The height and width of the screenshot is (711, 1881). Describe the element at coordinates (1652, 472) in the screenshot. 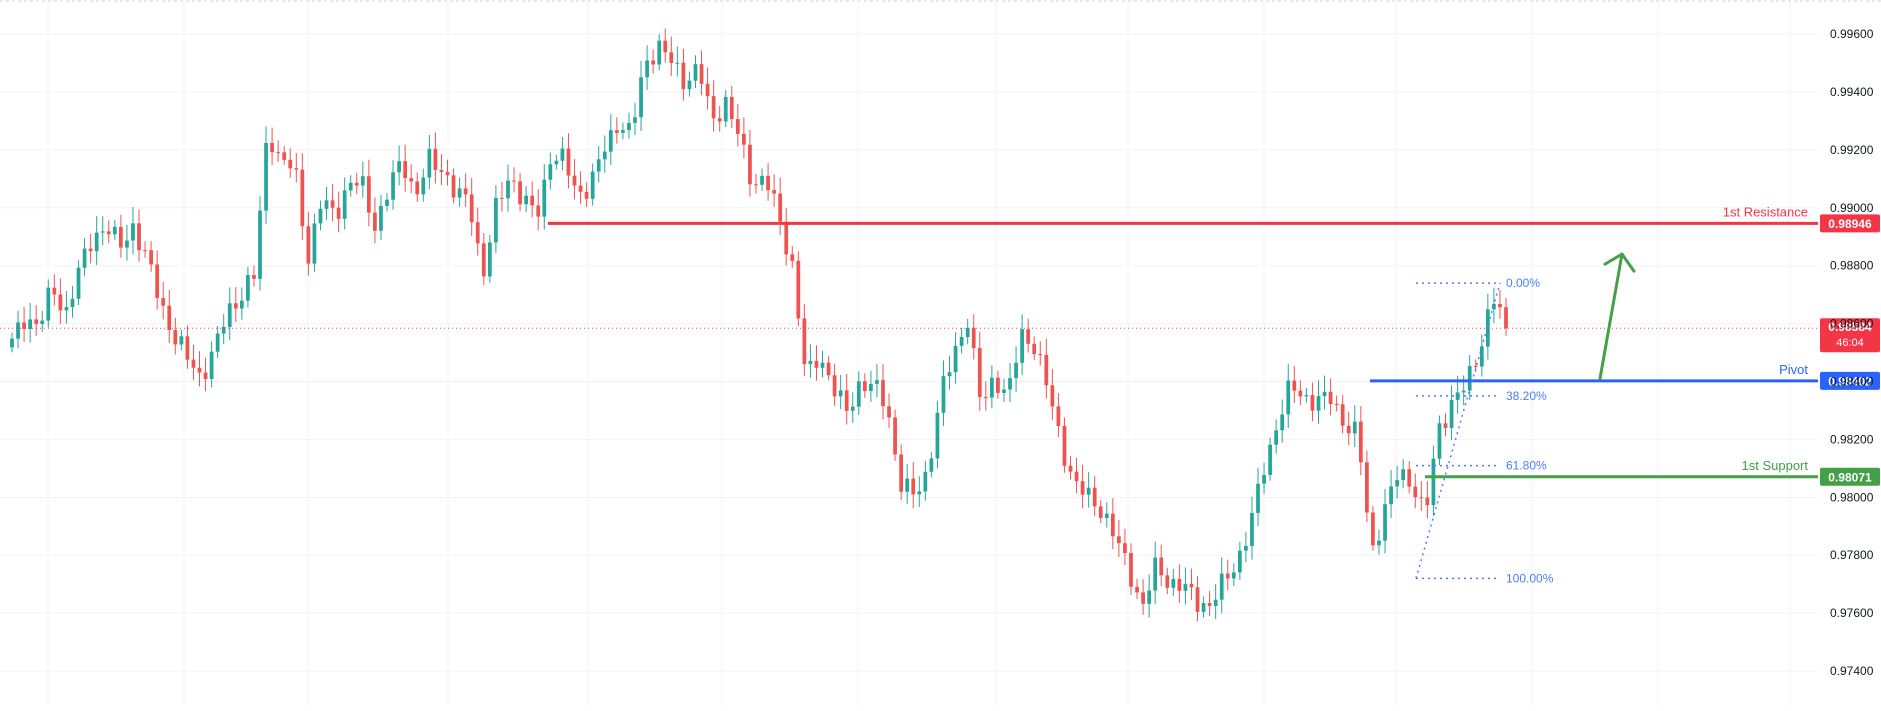

I see `level-1st-support: 1st Support 0.98071` at that location.